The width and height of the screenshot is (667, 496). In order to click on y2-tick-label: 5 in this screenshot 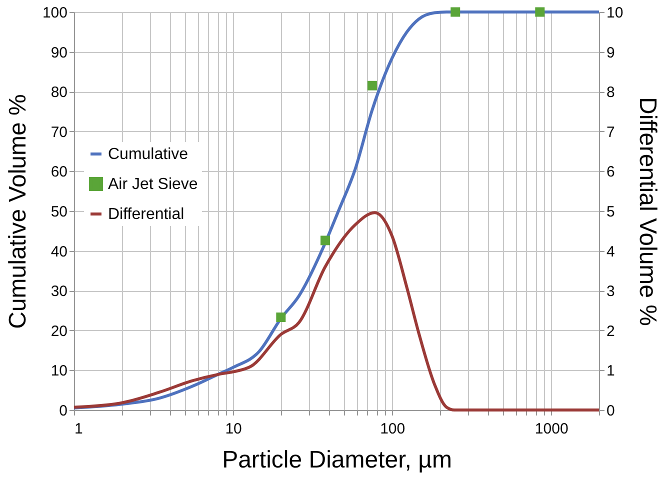, I will do `click(610, 212)`.